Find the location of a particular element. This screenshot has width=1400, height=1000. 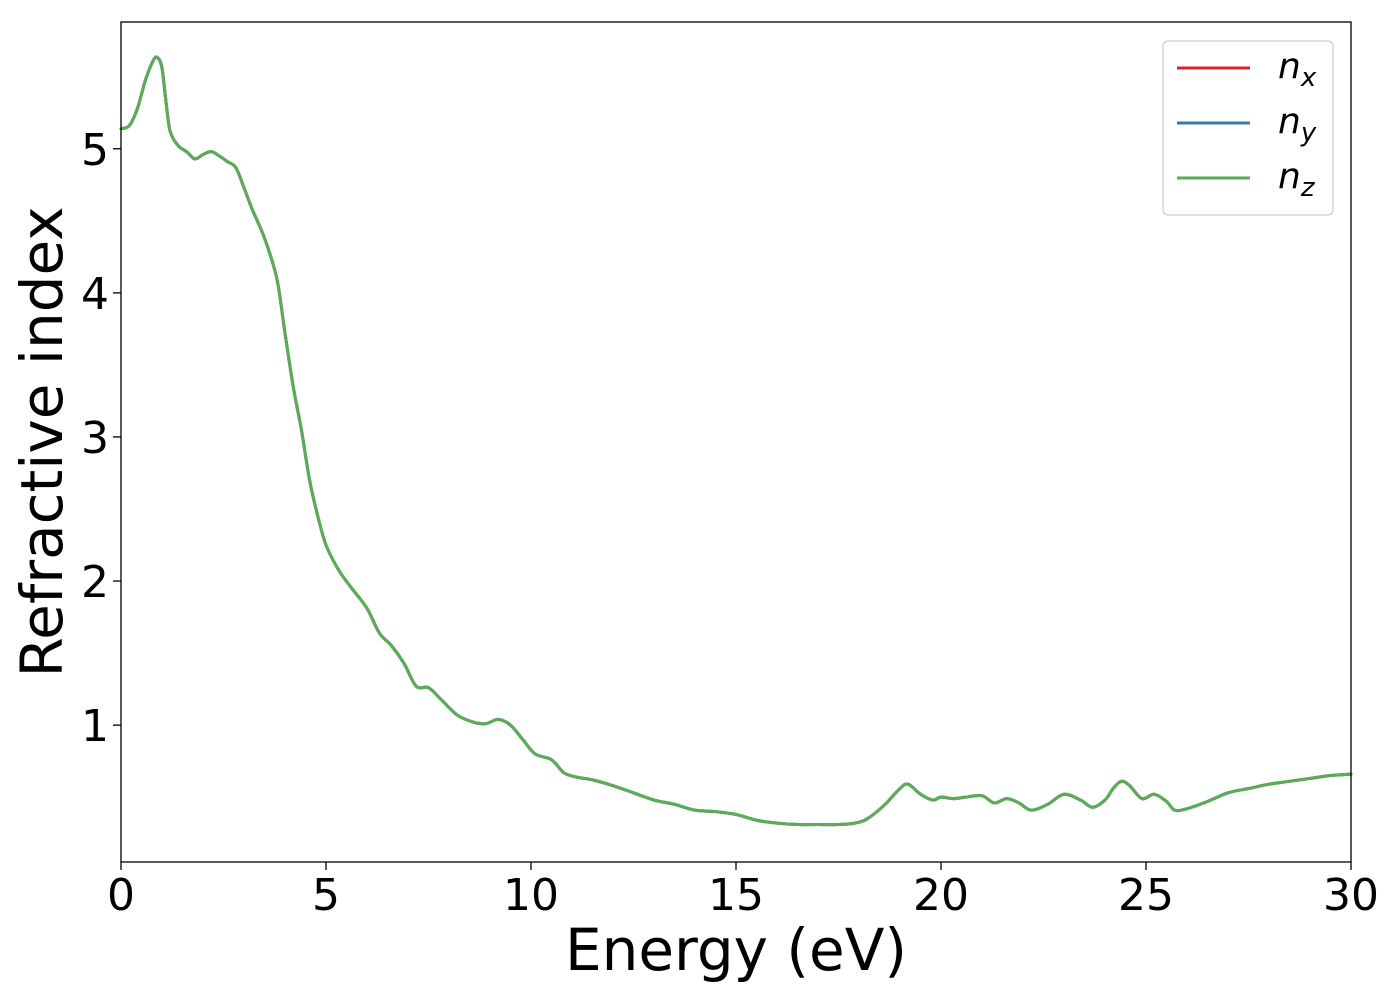

y-axis-title: Refractive index is located at coordinates (42, 441).